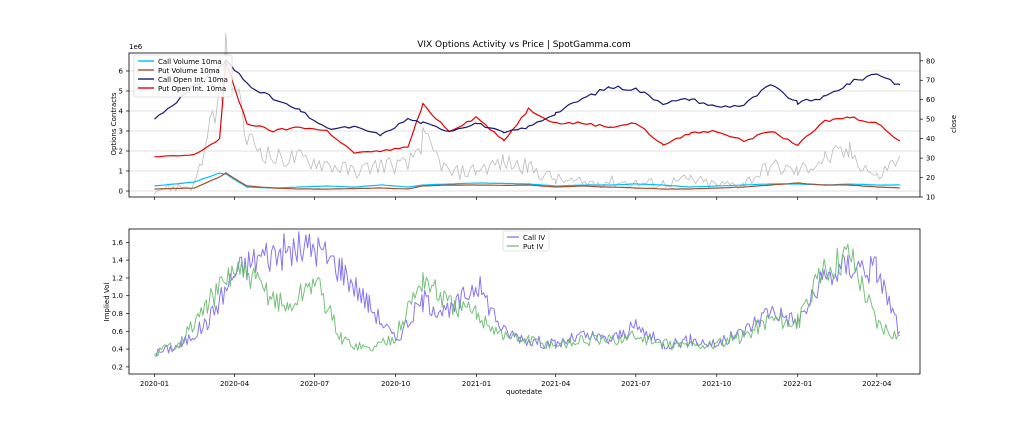  What do you see at coordinates (136, 47) in the screenshot?
I see `top-multiplier: 1e6` at bounding box center [136, 47].